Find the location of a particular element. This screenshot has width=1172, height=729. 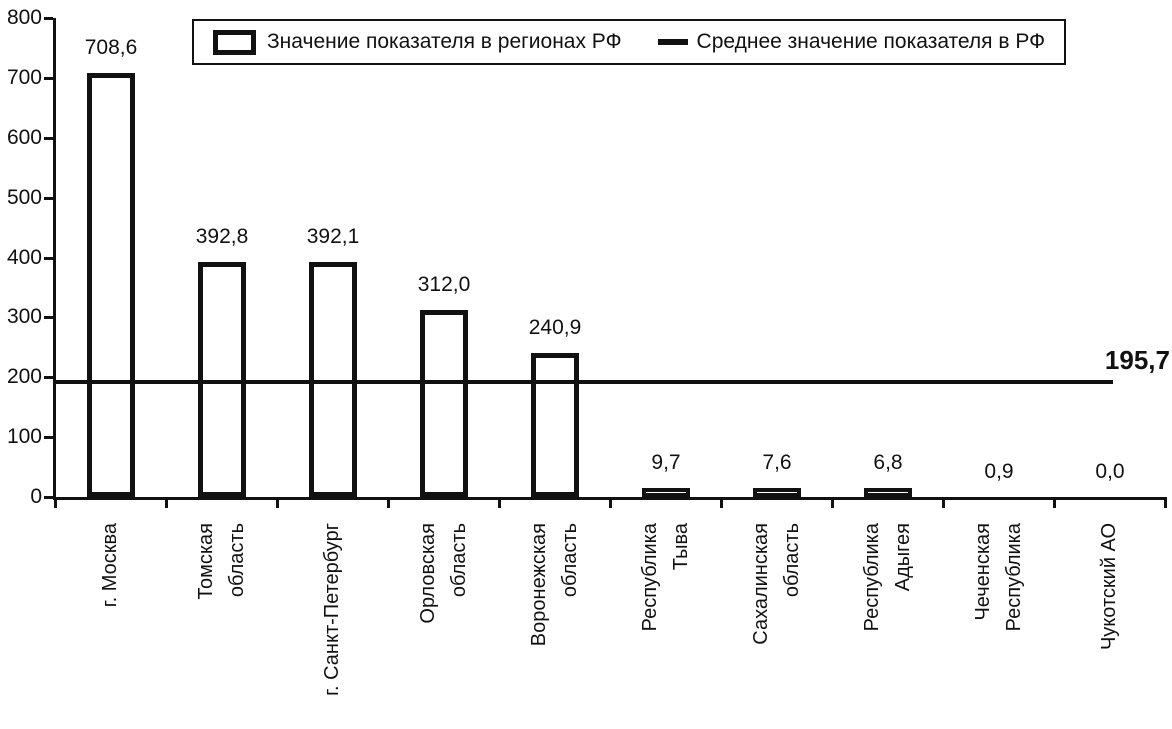

bar-value-label: 312,0 is located at coordinates (444, 284).